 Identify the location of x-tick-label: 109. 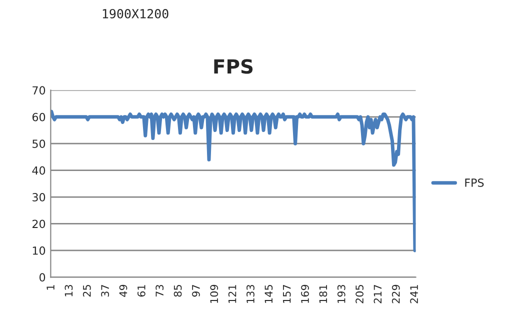
(214, 293).